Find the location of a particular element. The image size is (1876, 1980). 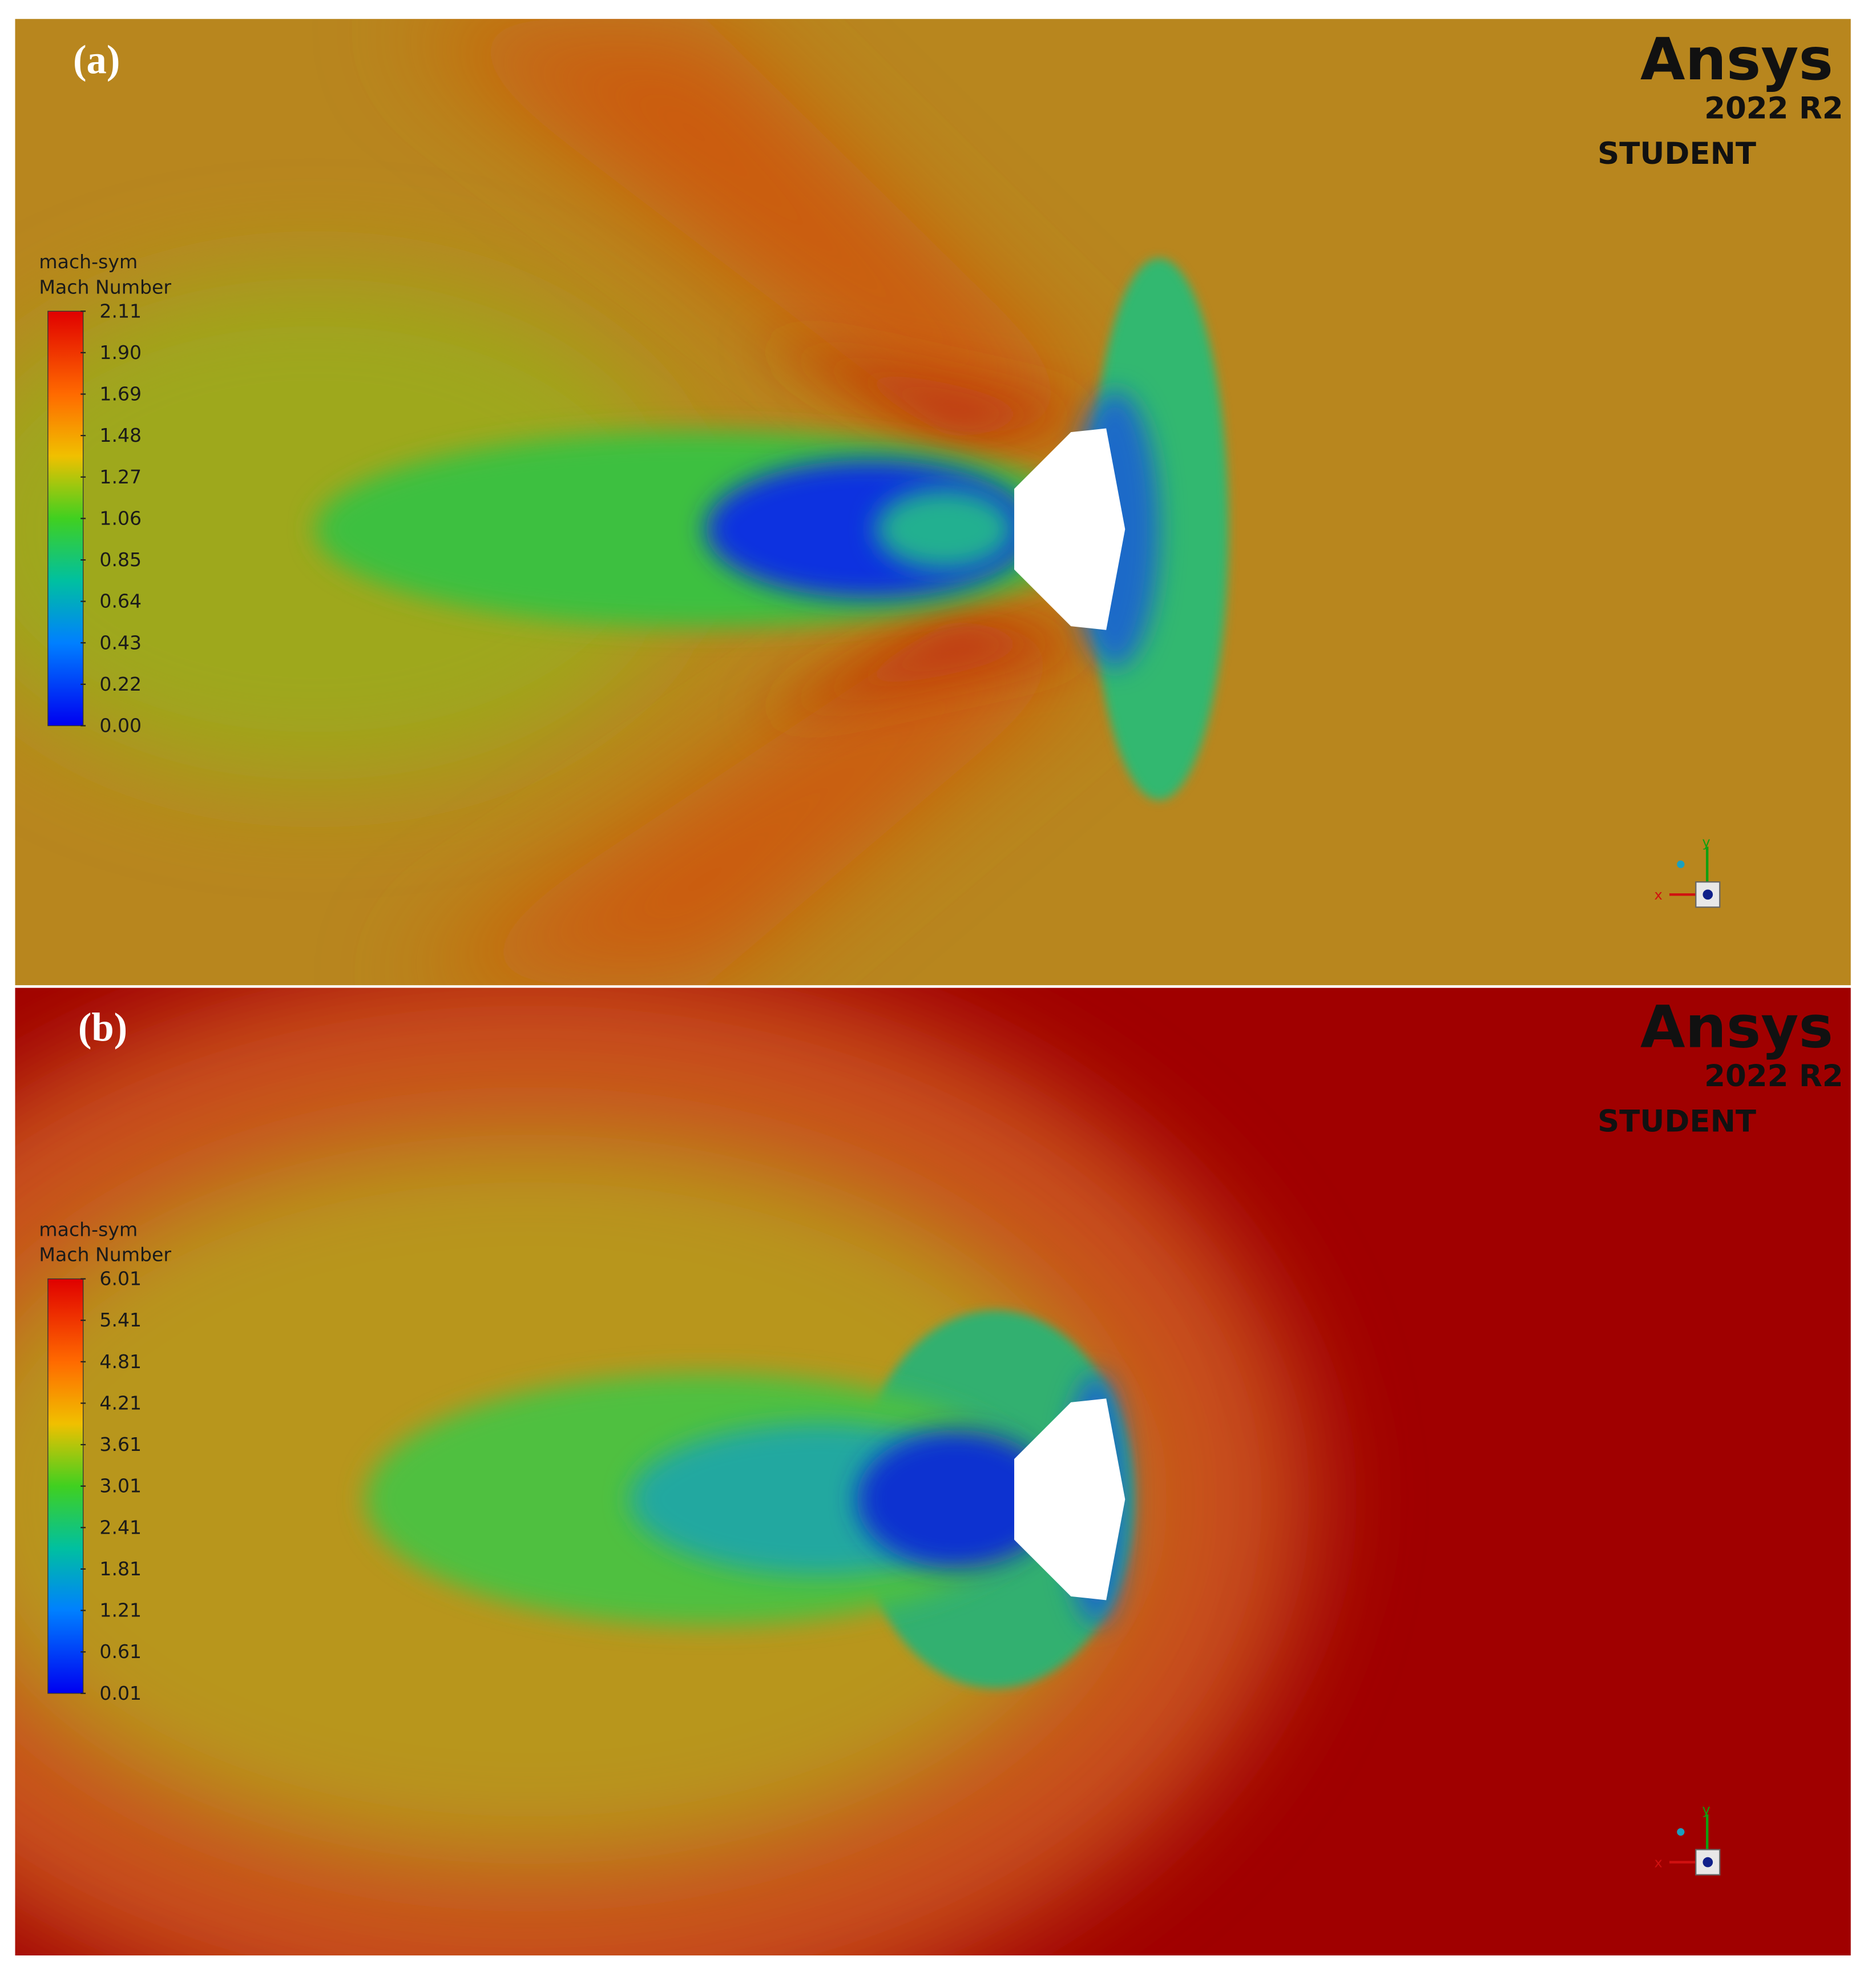

colorbar-label: 6.01 is located at coordinates (120, 1279).